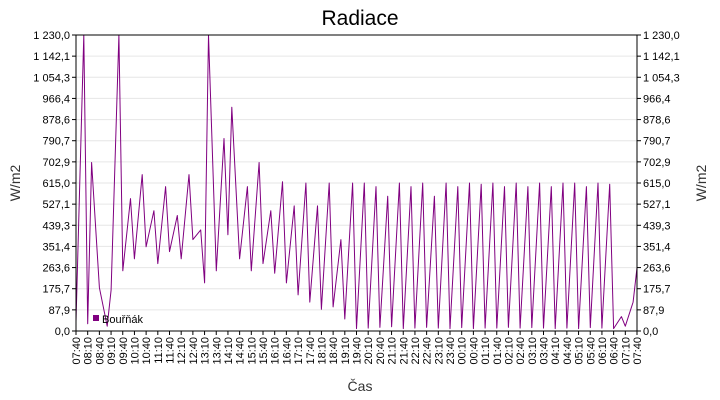 The image size is (720, 400). Describe the element at coordinates (135, 351) in the screenshot. I see `x-tick-label: 10:10` at that location.